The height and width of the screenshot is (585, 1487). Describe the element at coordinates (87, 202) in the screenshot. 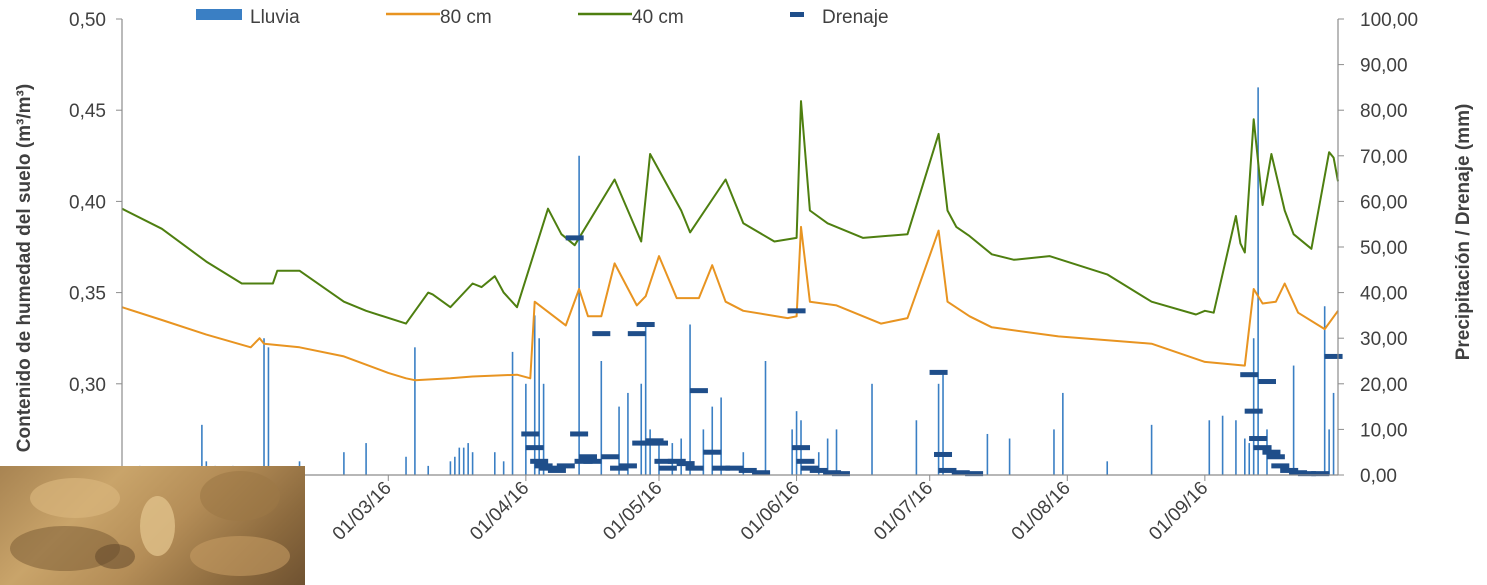

I see `y-tick-label: 0,40` at that location.